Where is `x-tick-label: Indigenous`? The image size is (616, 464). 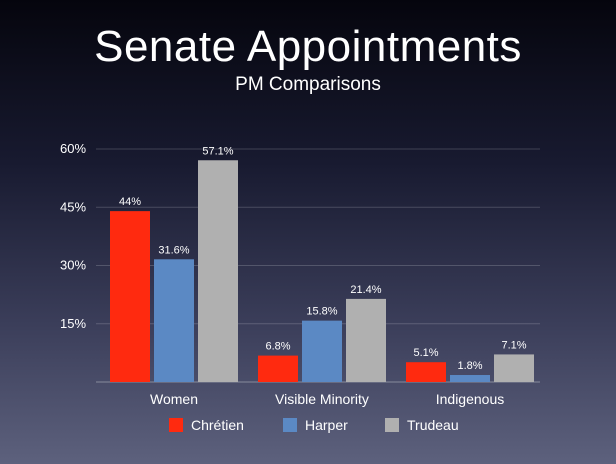
x-tick-label: Indigenous is located at coordinates (470, 399).